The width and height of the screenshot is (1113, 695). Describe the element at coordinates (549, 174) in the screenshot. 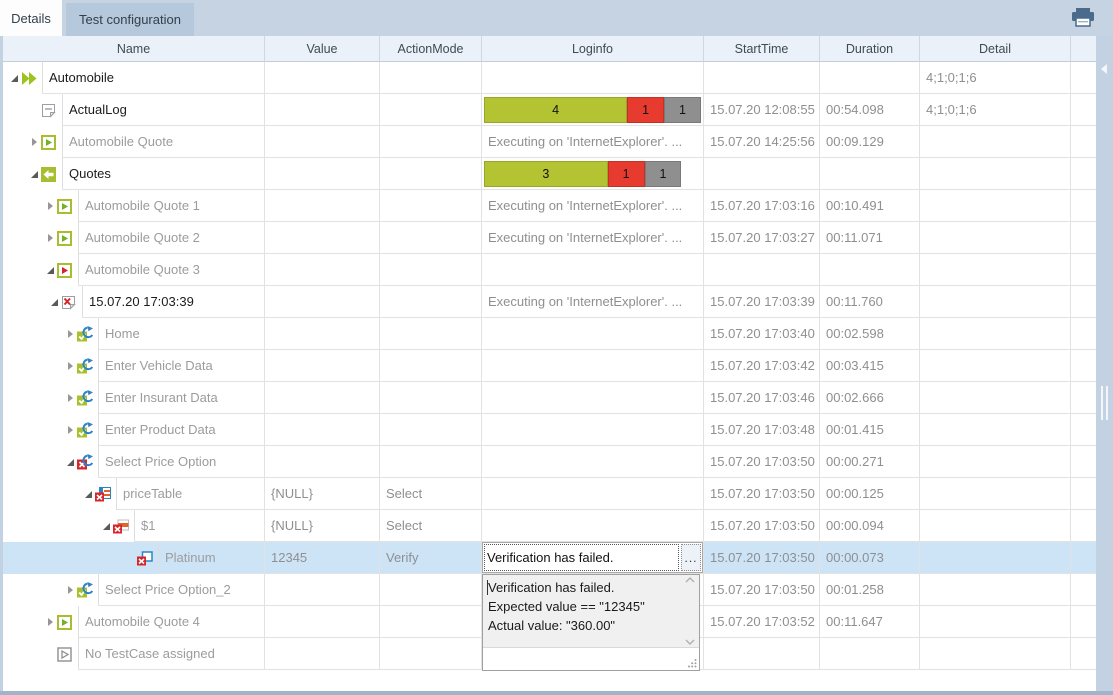

I see `table-row: Quotes 3 1 1` at that location.